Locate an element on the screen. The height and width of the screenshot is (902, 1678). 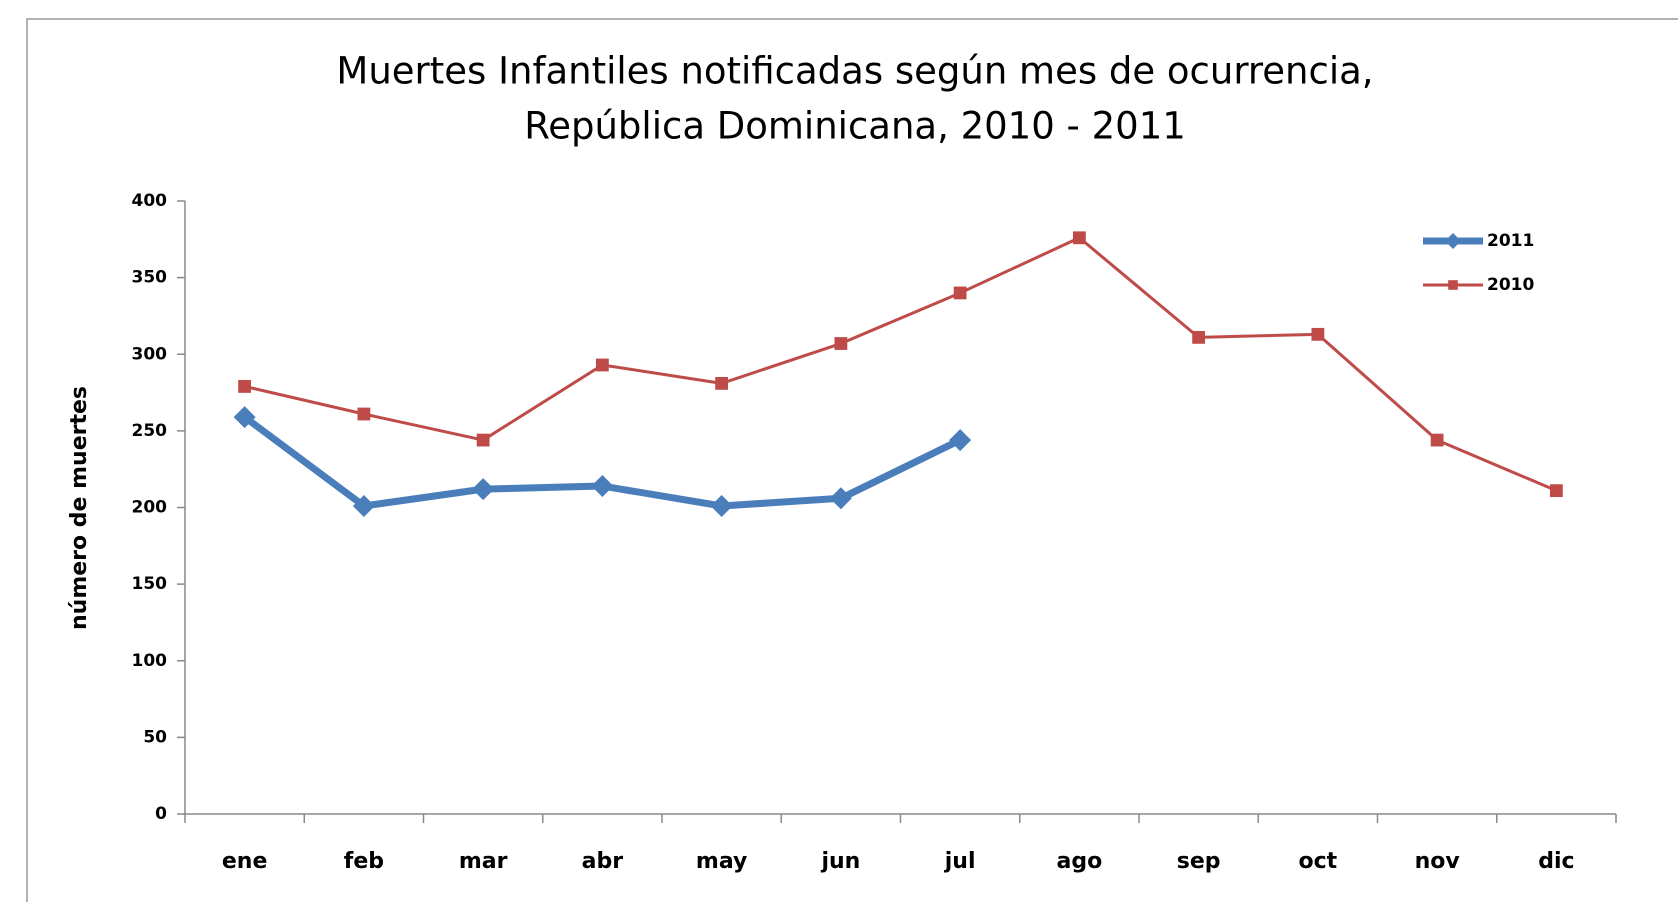
x-tick-label: sep is located at coordinates (1199, 861).